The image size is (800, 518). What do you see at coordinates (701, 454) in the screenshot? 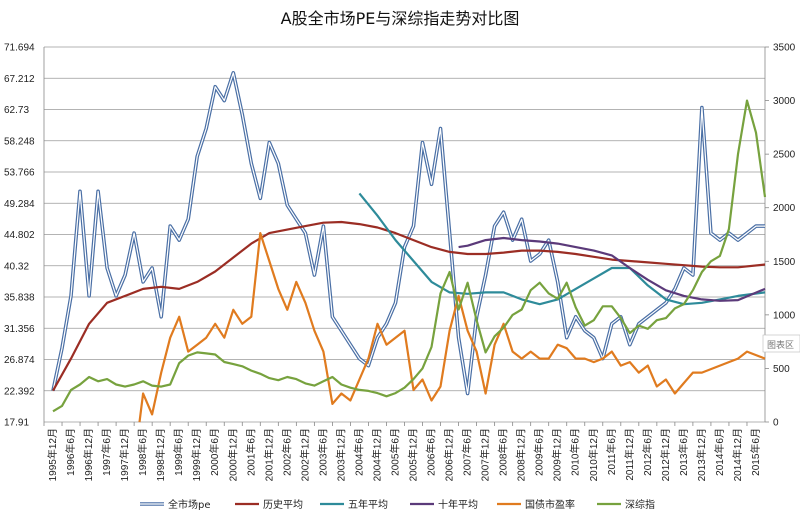
I see `x-axis-tick-label: 2013年12月` at bounding box center [701, 454].